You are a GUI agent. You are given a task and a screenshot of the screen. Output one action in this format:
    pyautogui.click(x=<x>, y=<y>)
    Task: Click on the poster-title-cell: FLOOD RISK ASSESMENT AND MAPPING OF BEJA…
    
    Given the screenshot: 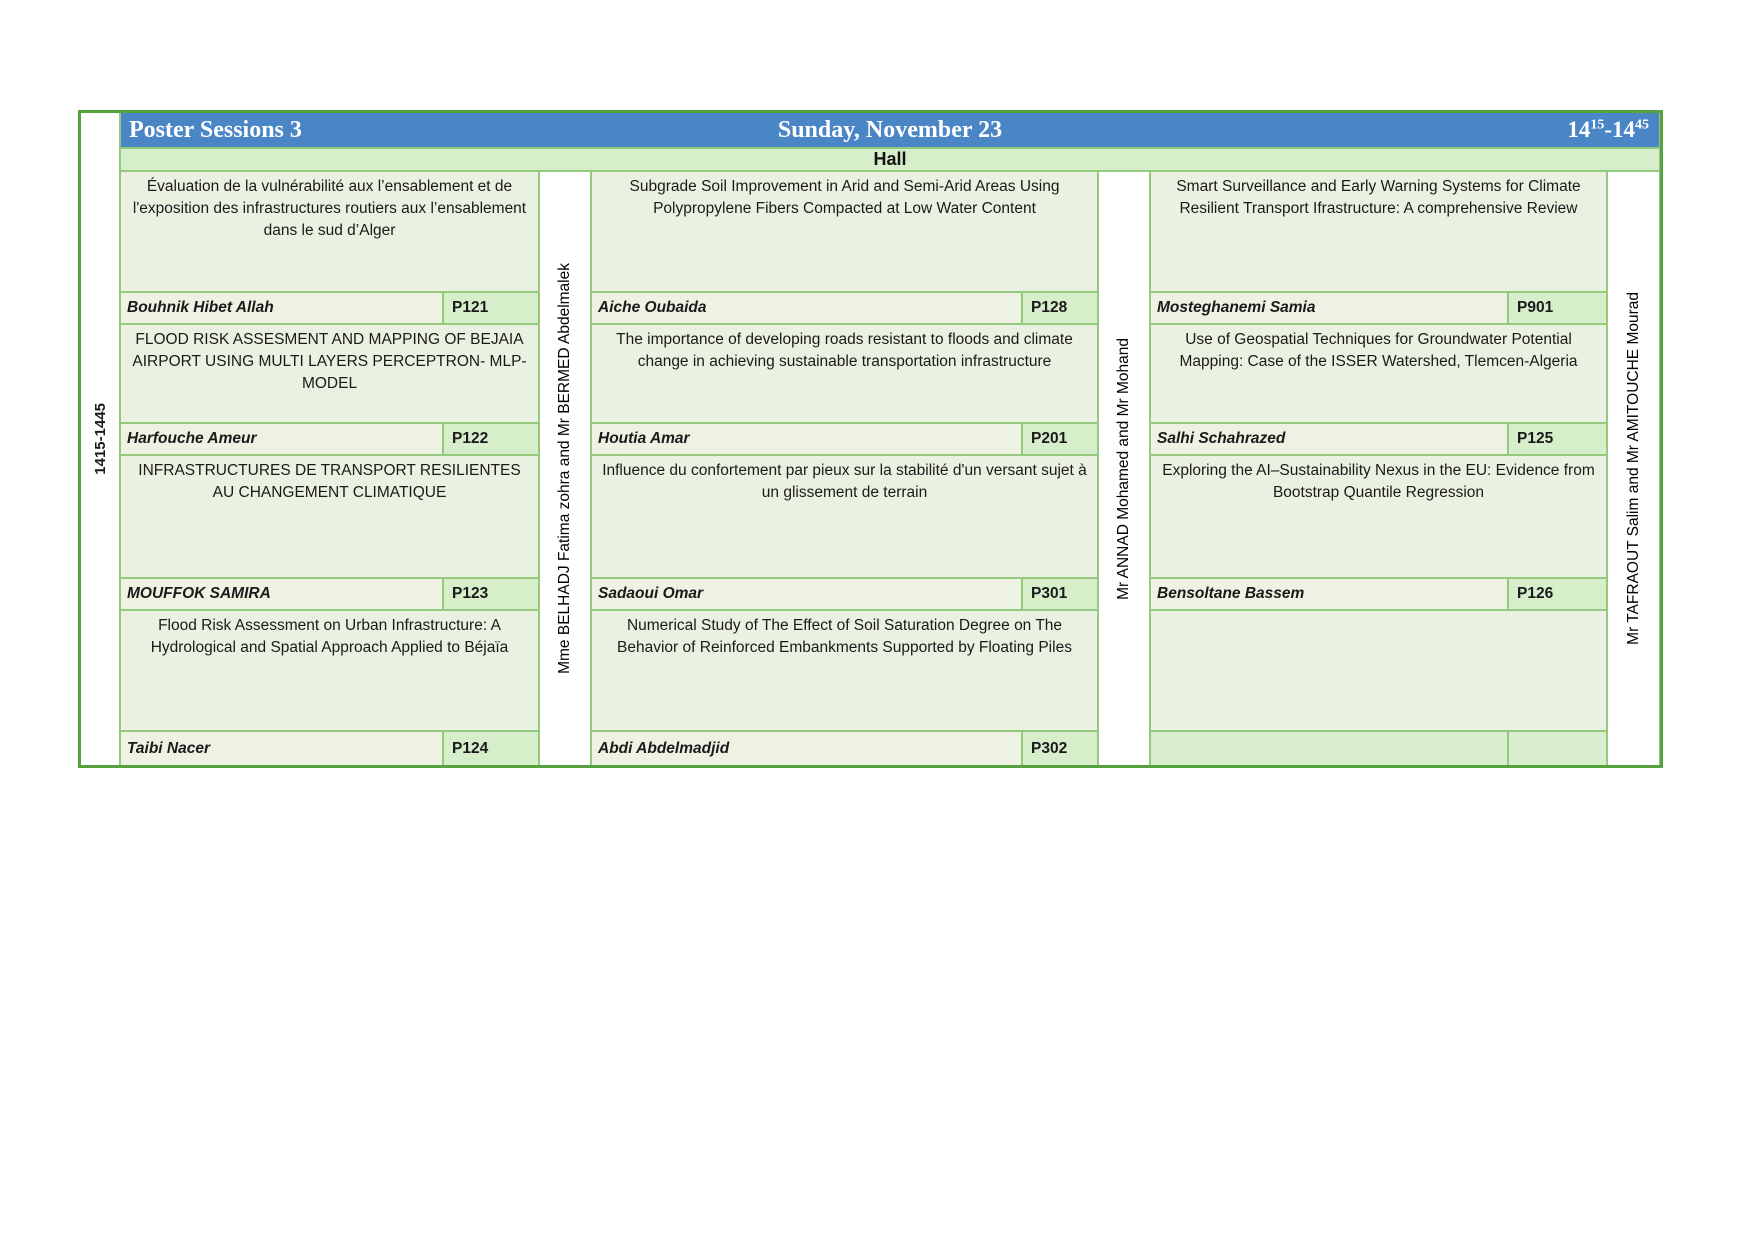 What is the action you would take?
    pyautogui.click(x=329, y=373)
    